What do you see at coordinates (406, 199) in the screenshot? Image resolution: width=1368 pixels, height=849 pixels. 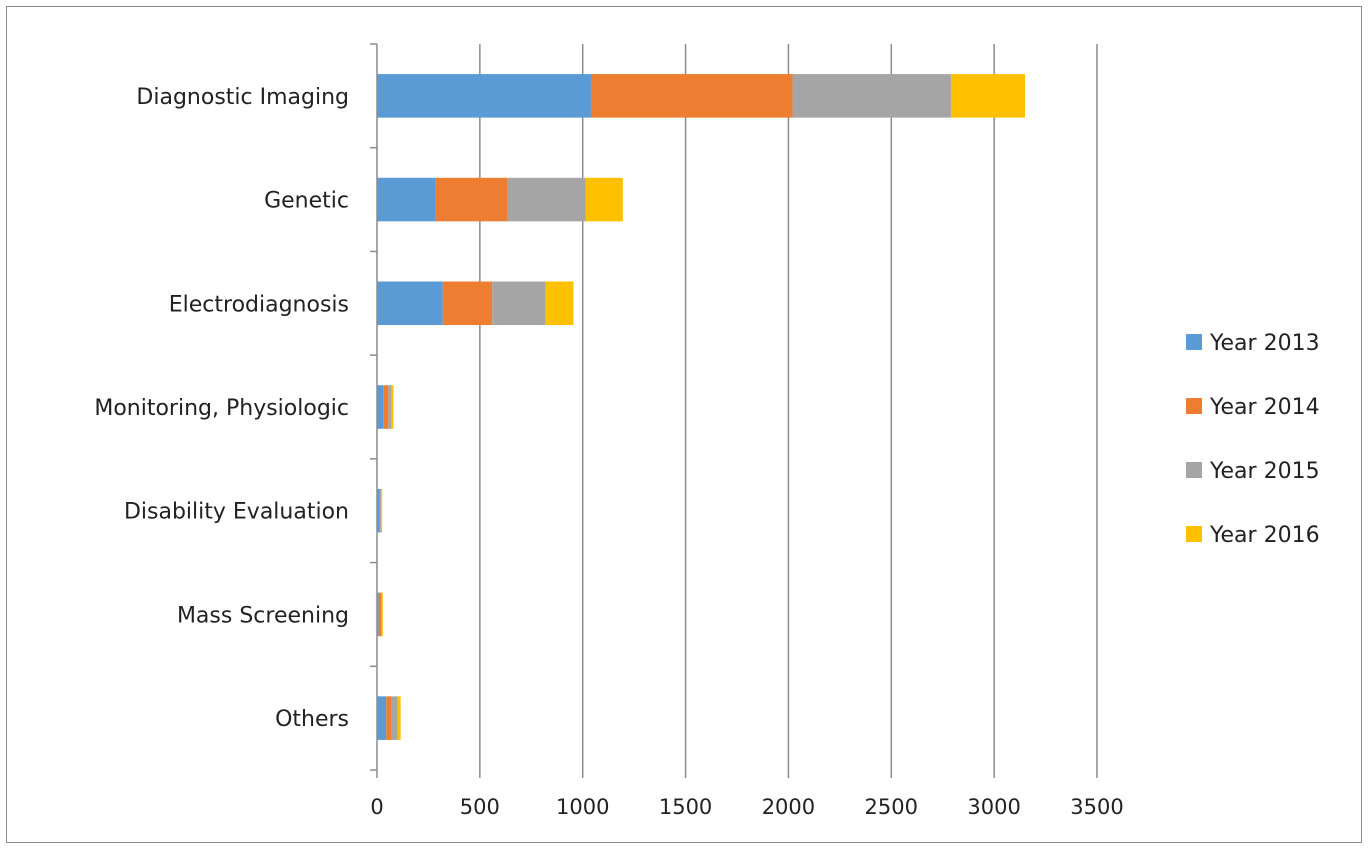 I see `bar-genetic-year-2013` at bounding box center [406, 199].